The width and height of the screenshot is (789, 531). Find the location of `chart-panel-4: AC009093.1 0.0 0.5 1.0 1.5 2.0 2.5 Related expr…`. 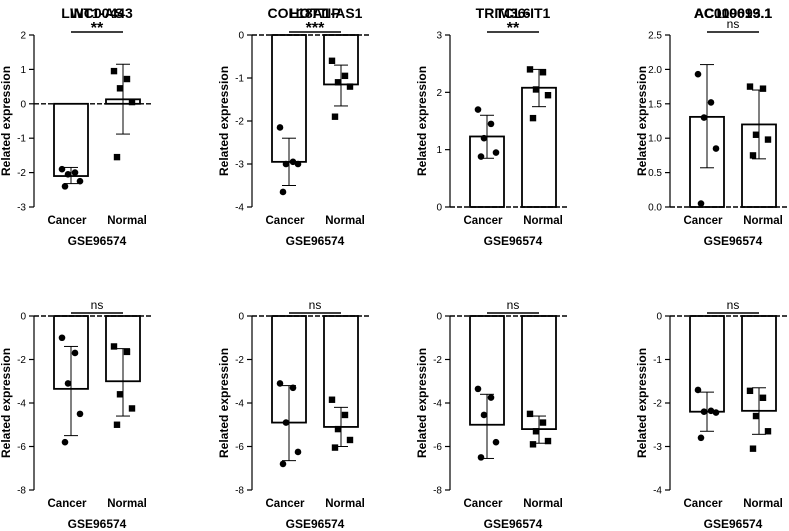

chart-panel-4: AC009093.1 0.0 0.5 1.0 1.5 2.0 2.5 Related expr… is located at coordinates (711, 126).